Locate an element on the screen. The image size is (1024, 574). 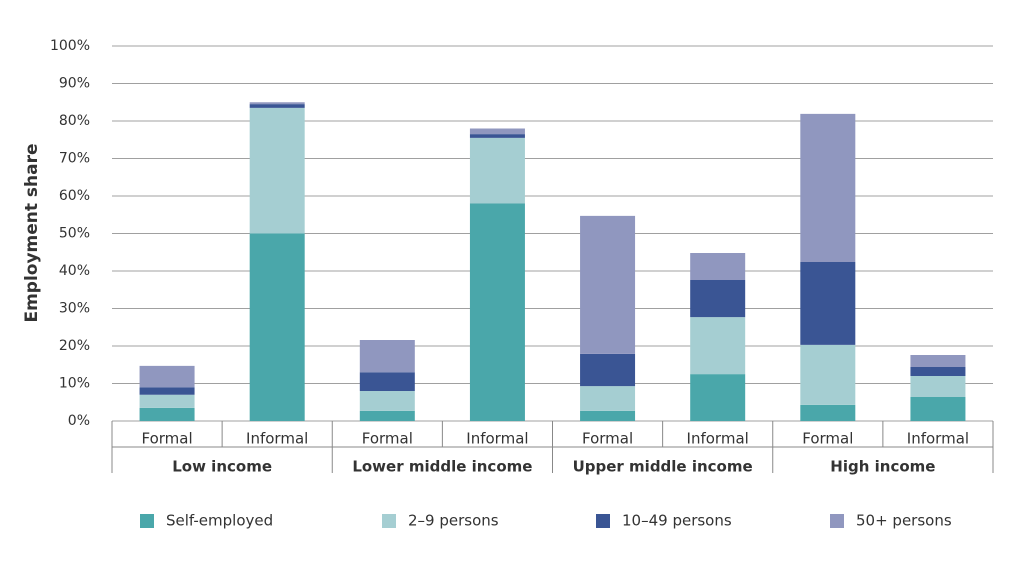
y-tick-label: 30% is located at coordinates (74, 309).